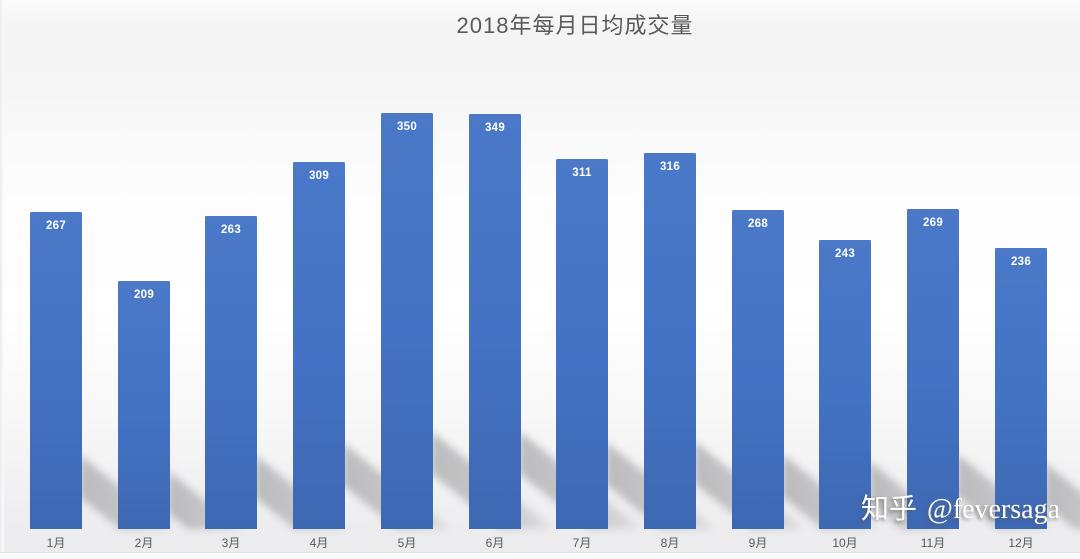  What do you see at coordinates (231, 543) in the screenshot?
I see `x-axis-label: 3月` at bounding box center [231, 543].